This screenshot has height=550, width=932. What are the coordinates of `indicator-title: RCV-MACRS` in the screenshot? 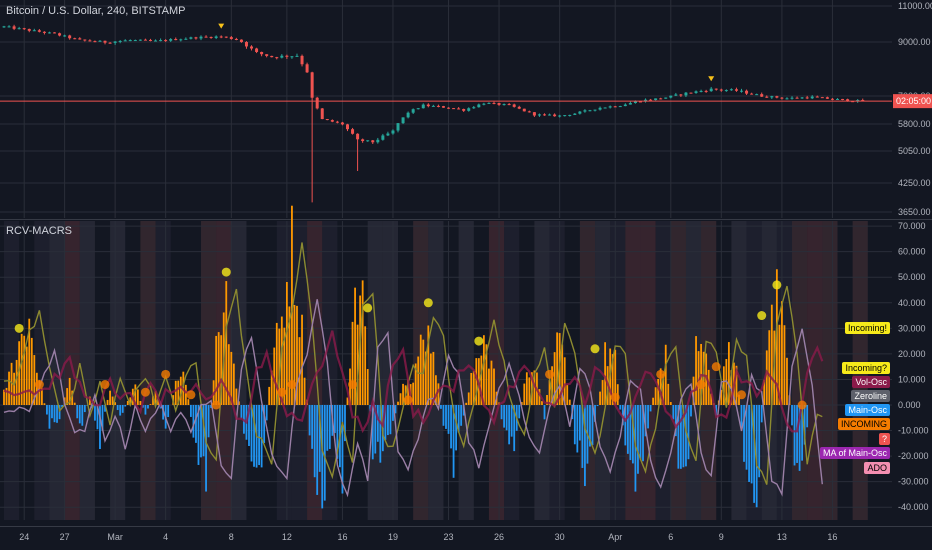 It's located at (39, 231).